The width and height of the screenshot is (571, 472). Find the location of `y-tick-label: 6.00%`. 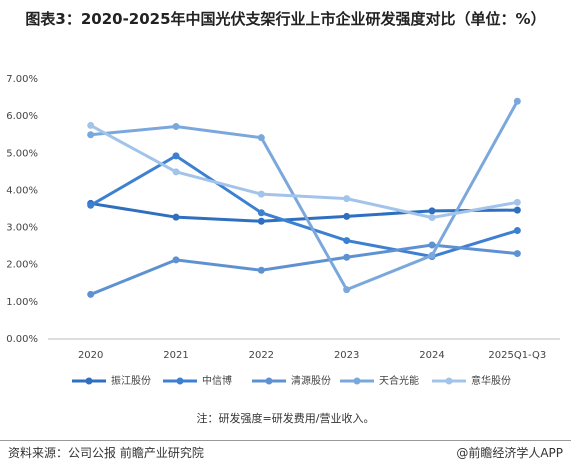

y-tick-label: 6.00% is located at coordinates (22, 116).